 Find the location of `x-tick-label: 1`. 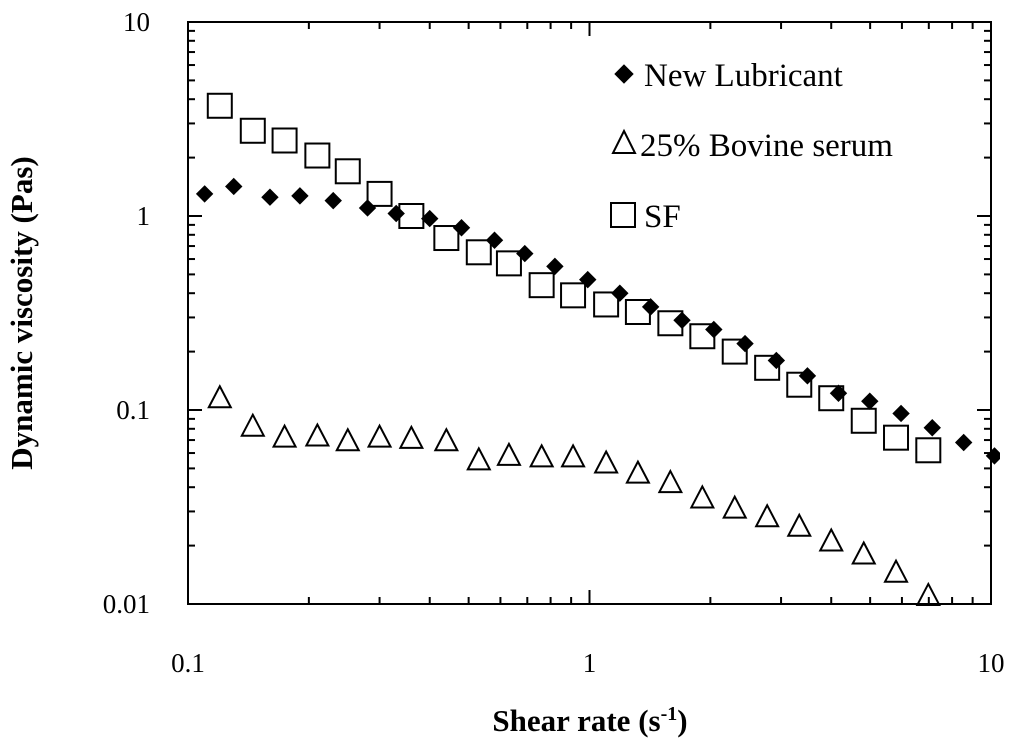

x-tick-label: 1 is located at coordinates (590, 663).